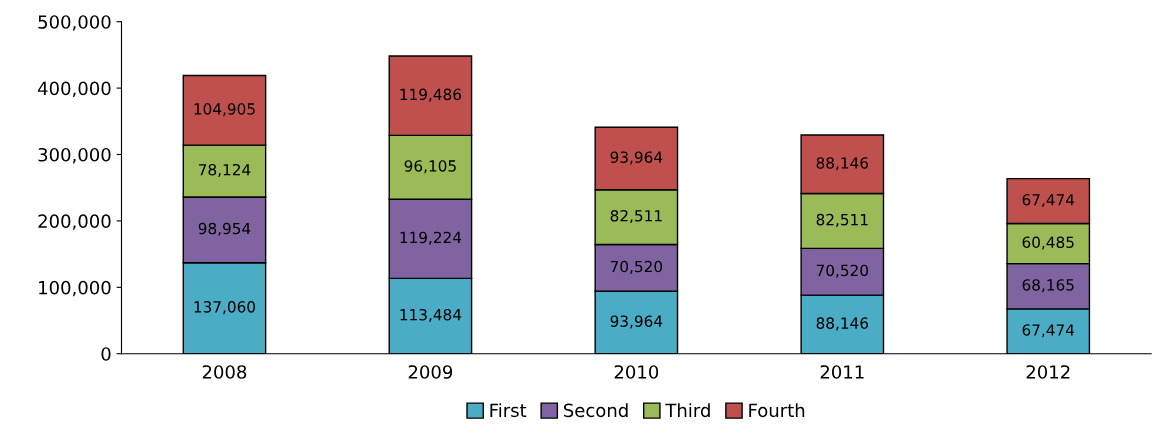 The width and height of the screenshot is (1157, 434). Describe the element at coordinates (687, 410) in the screenshot. I see `legend-label: Third` at that location.